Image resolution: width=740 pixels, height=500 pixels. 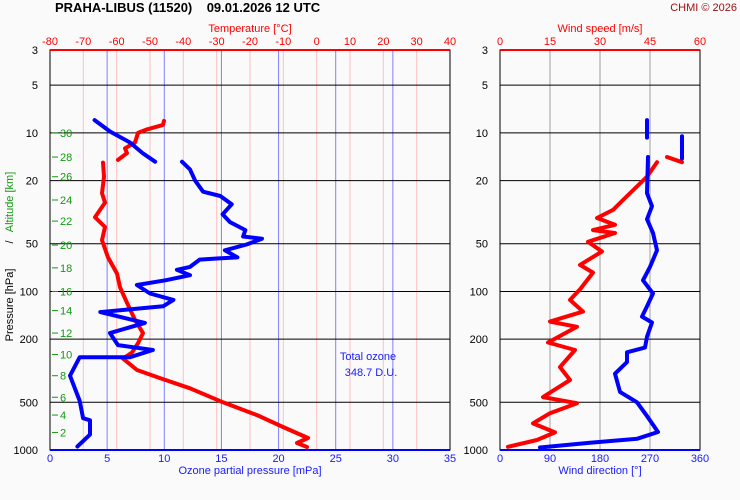 What do you see at coordinates (66, 312) in the screenshot?
I see `altitude-tick-label: 14` at bounding box center [66, 312].